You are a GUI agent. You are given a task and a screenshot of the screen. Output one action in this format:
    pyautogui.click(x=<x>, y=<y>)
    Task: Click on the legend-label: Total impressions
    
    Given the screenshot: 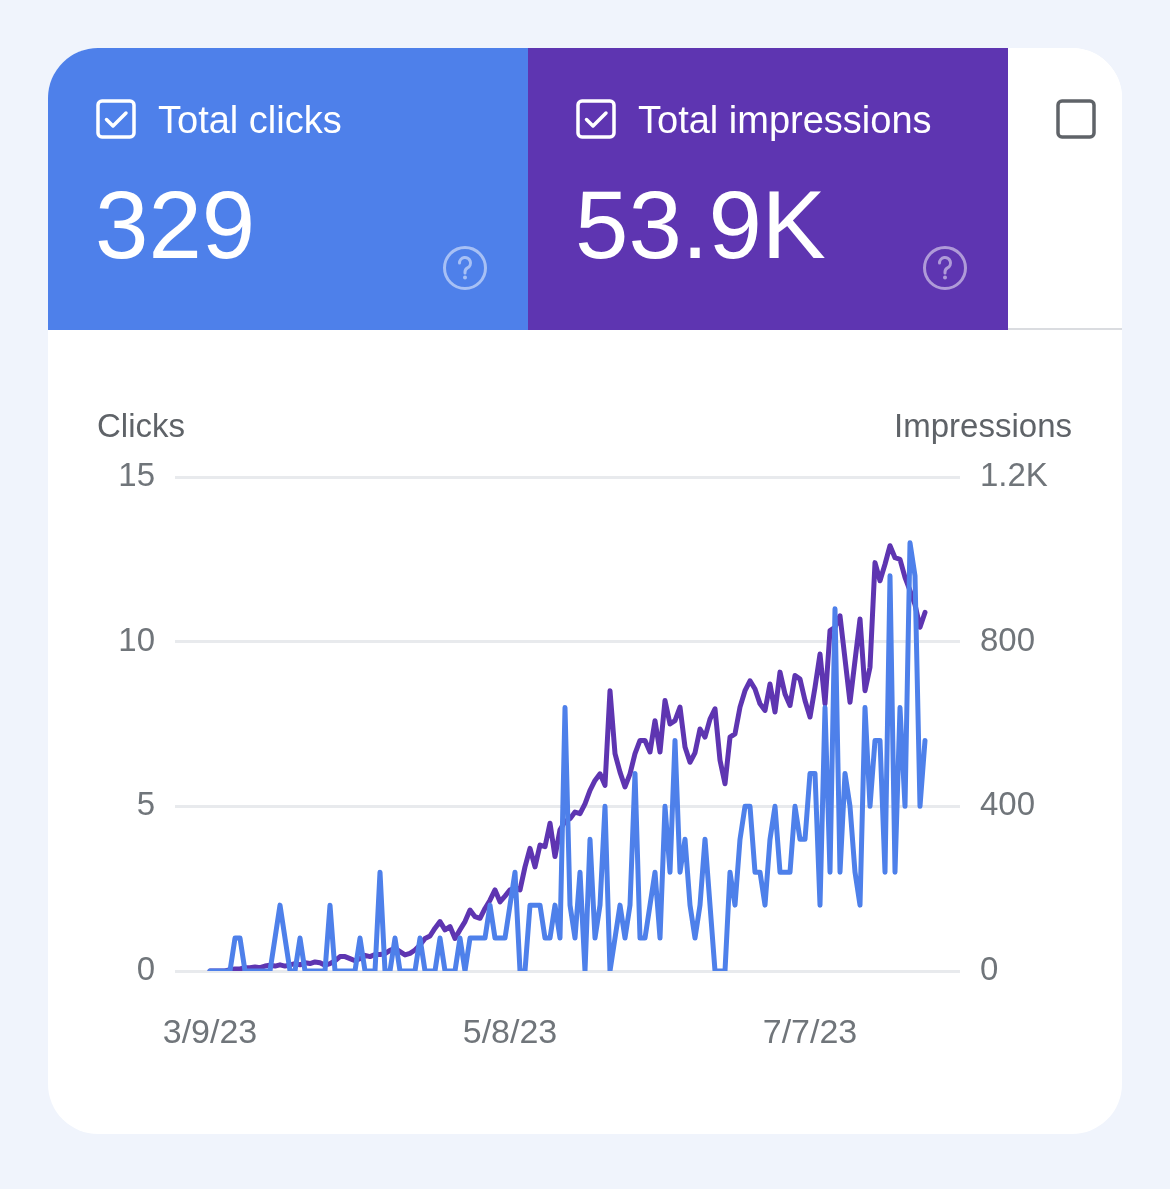 What is the action you would take?
    pyautogui.click(x=785, y=120)
    